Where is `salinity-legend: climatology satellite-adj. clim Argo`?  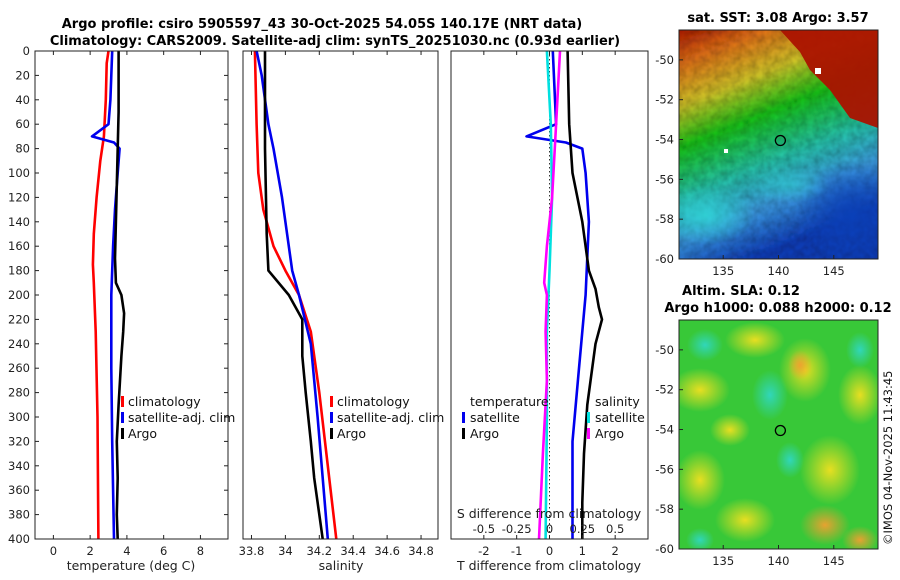 salinity-legend: climatology satellite-adj. clim Argo is located at coordinates (387, 417).